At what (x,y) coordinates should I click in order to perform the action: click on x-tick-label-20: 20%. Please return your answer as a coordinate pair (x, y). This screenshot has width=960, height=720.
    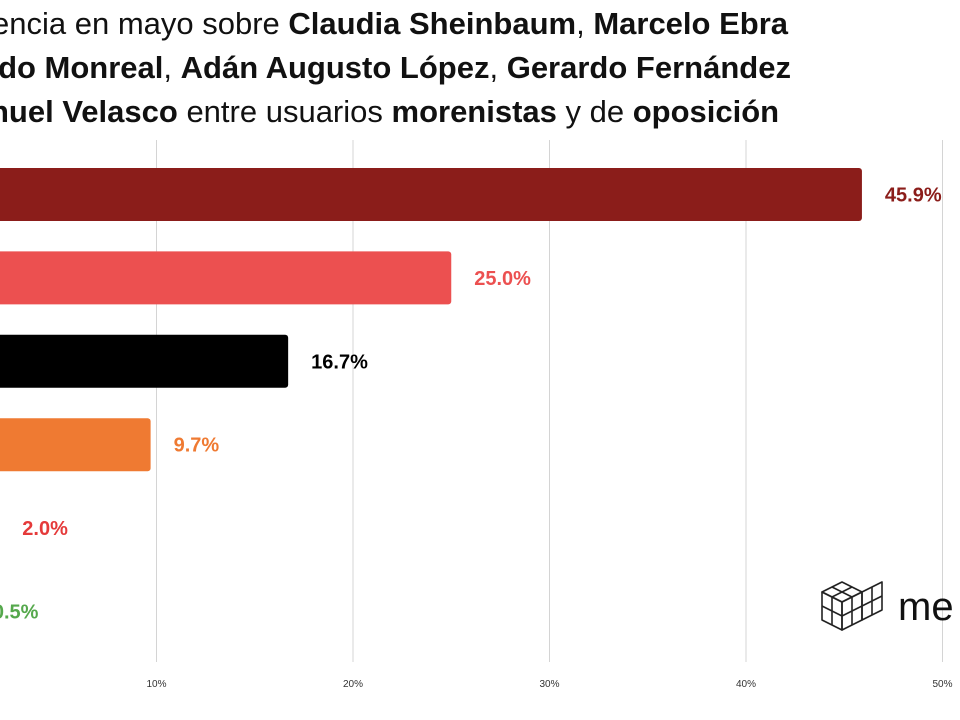
    Looking at the image, I should click on (353, 684).